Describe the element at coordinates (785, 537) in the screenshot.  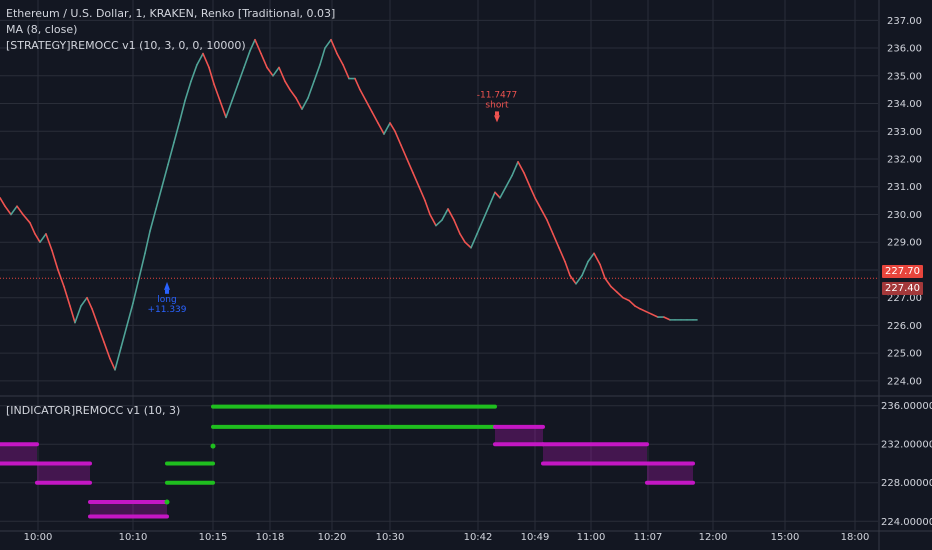
I see `x-tick-11: 15:00` at that location.